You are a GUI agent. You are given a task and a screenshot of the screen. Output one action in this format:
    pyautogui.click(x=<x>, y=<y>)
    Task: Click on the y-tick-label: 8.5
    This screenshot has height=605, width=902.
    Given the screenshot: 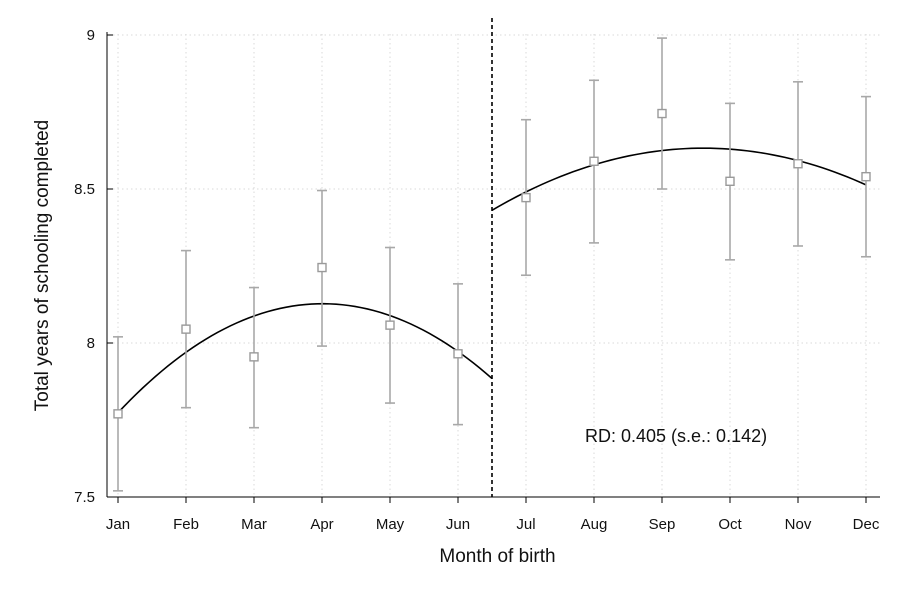 What is the action you would take?
    pyautogui.click(x=84, y=189)
    